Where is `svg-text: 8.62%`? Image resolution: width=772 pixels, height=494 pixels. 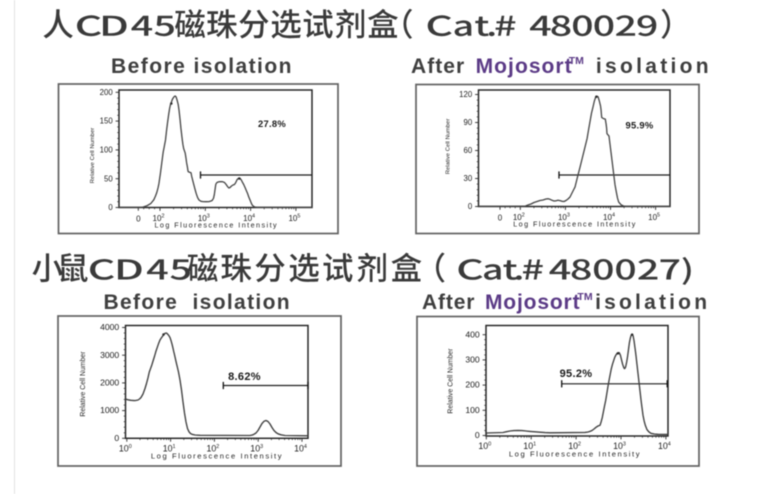
svg-text: 8.62% is located at coordinates (244, 377).